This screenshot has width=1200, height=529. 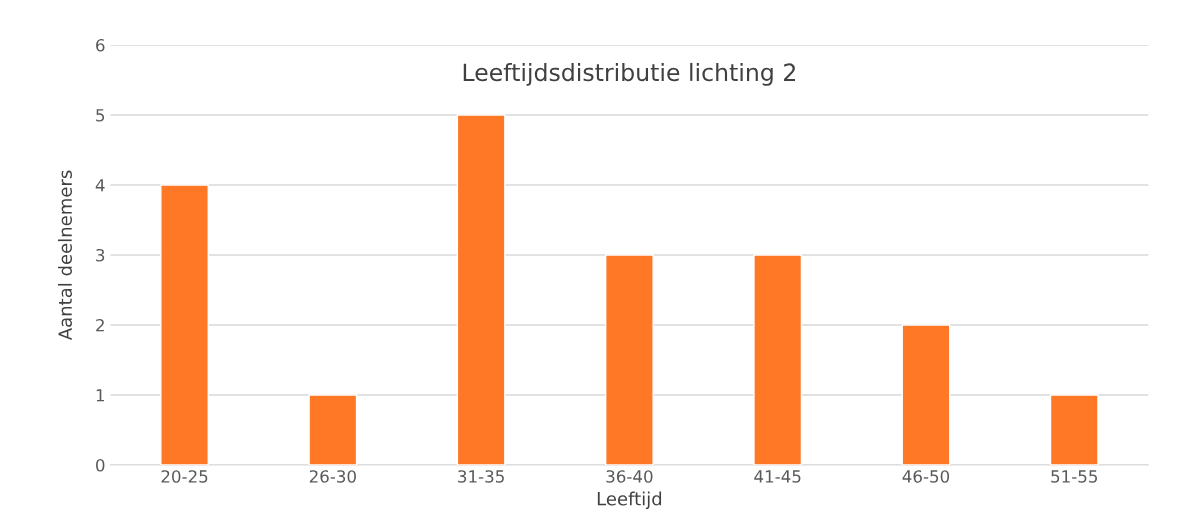 I want to click on y-tick-label: 5, so click(x=100, y=115).